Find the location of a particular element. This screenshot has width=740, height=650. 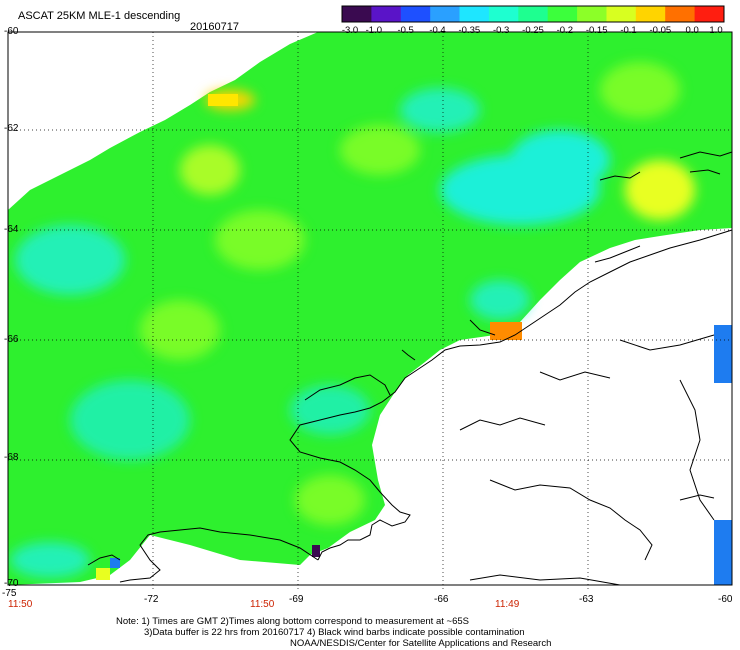

purple-patch is located at coordinates (316, 551).